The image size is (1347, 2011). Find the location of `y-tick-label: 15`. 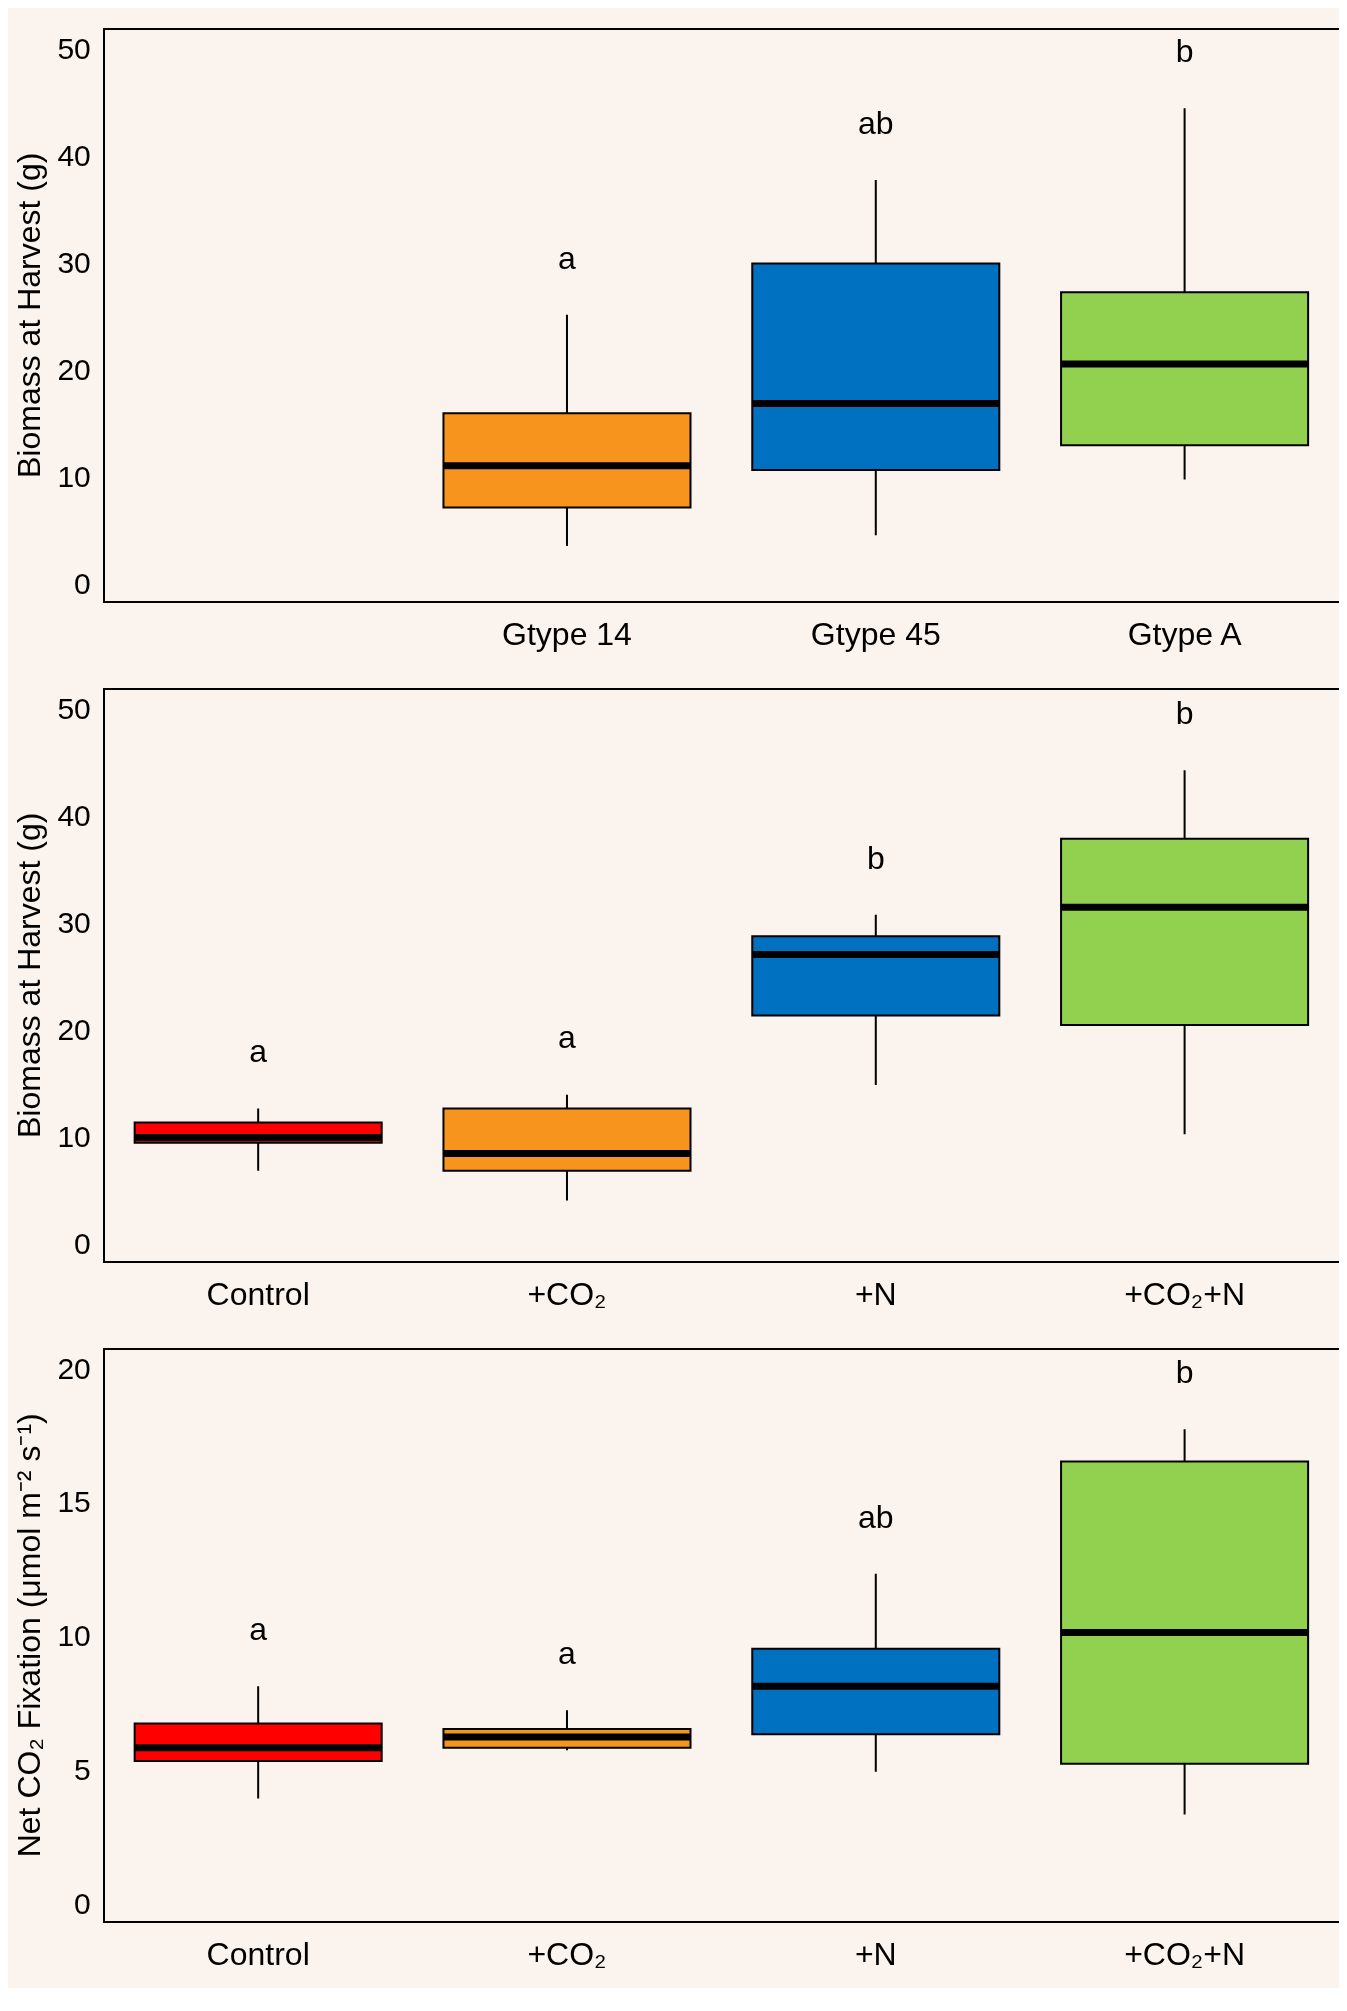

y-tick-label: 15 is located at coordinates (74, 1502).